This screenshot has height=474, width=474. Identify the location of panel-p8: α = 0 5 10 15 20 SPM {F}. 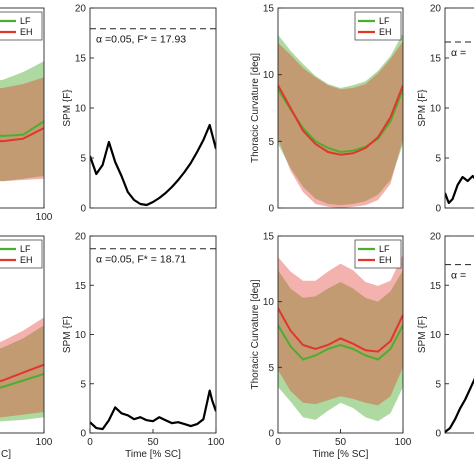
(445, 336).